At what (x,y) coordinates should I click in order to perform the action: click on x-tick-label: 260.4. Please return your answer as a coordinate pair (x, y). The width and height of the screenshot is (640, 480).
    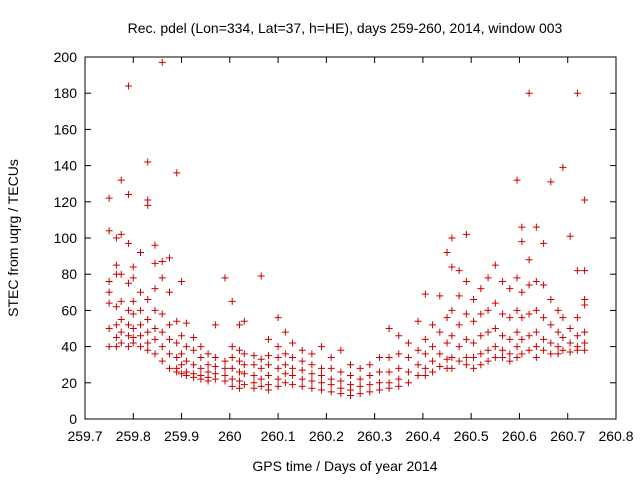
    Looking at the image, I should click on (422, 436).